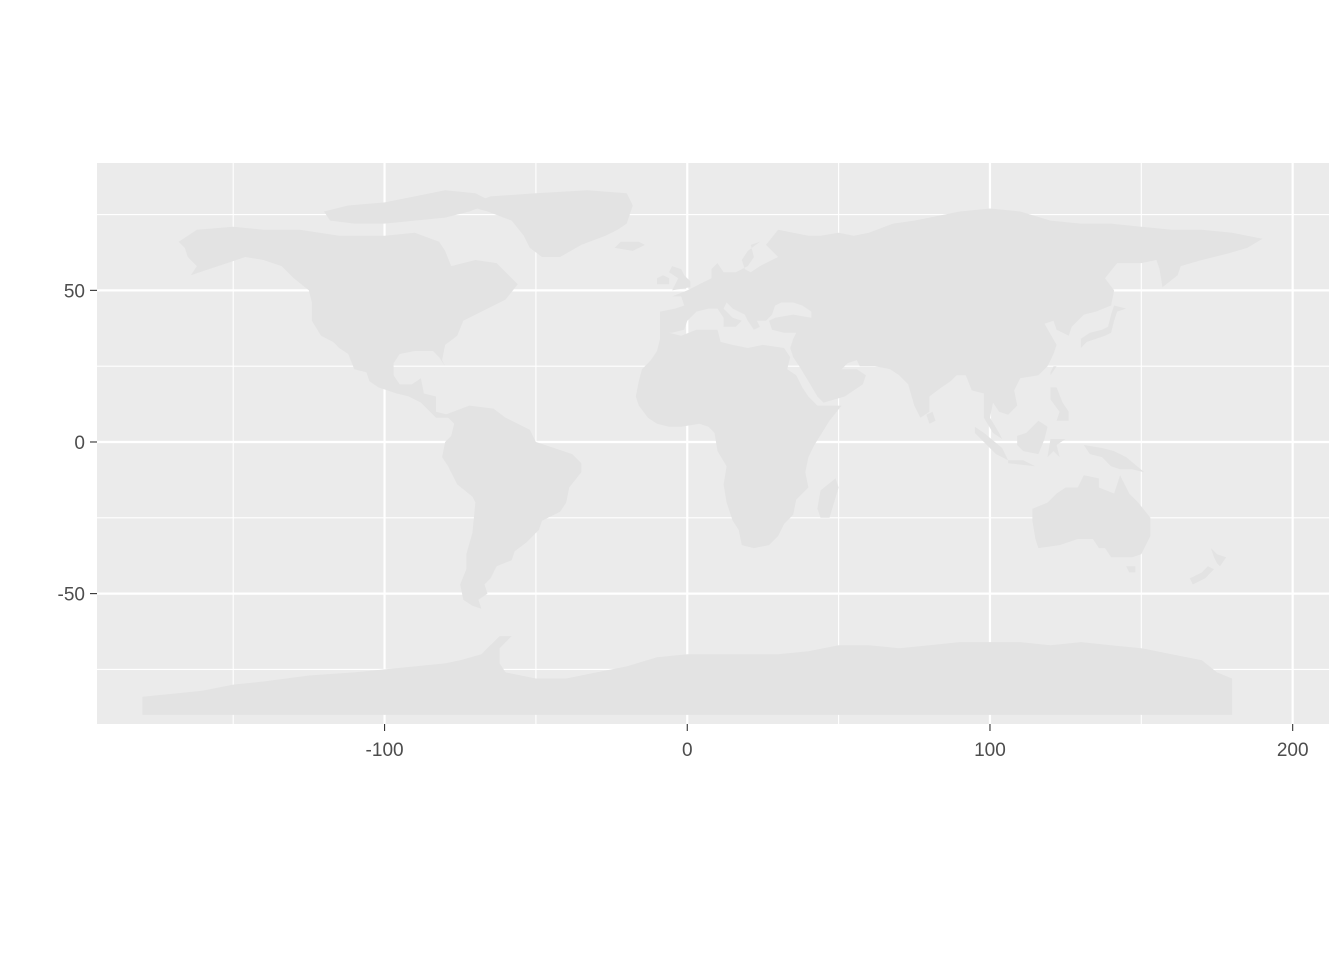  I want to click on south-america-shape, so click(512, 507).